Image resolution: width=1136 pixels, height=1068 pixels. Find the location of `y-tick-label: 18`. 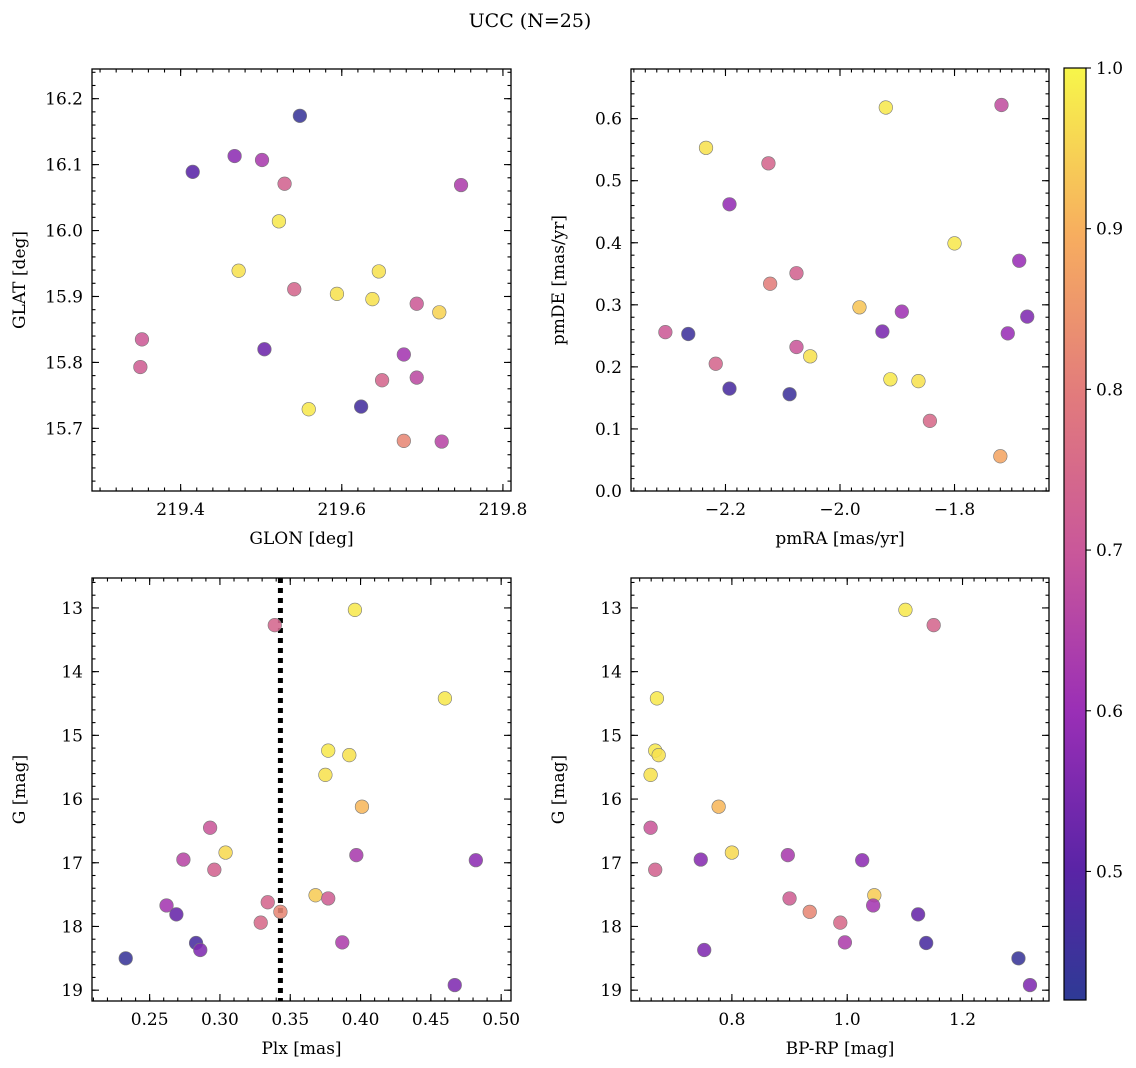

y-tick-label: 18 is located at coordinates (72, 927).